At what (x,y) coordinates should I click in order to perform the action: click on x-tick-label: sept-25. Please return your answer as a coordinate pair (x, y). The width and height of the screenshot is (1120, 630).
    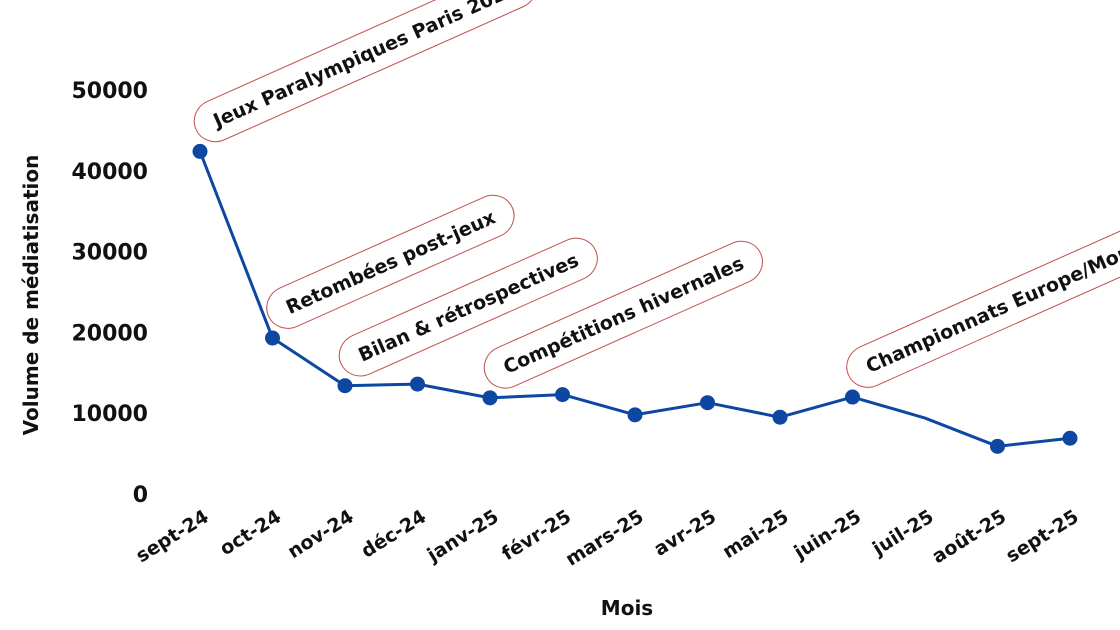
    Looking at the image, I should click on (1042, 537).